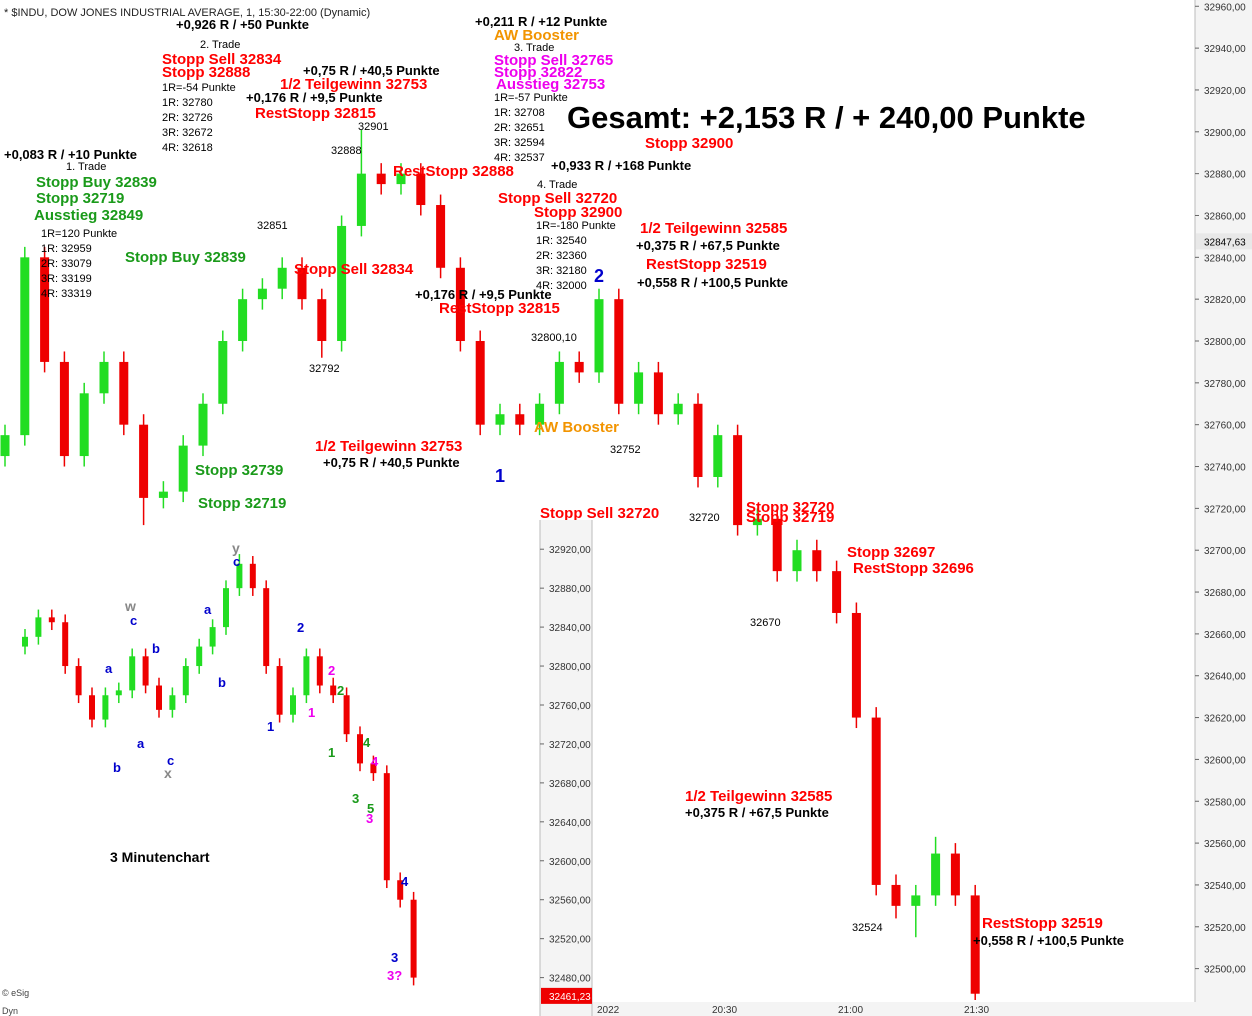 Image resolution: width=1252 pixels, height=1016 pixels. What do you see at coordinates (757, 812) in the screenshot?
I see `annotation: +0,375 R / +67,5 Punkte` at bounding box center [757, 812].